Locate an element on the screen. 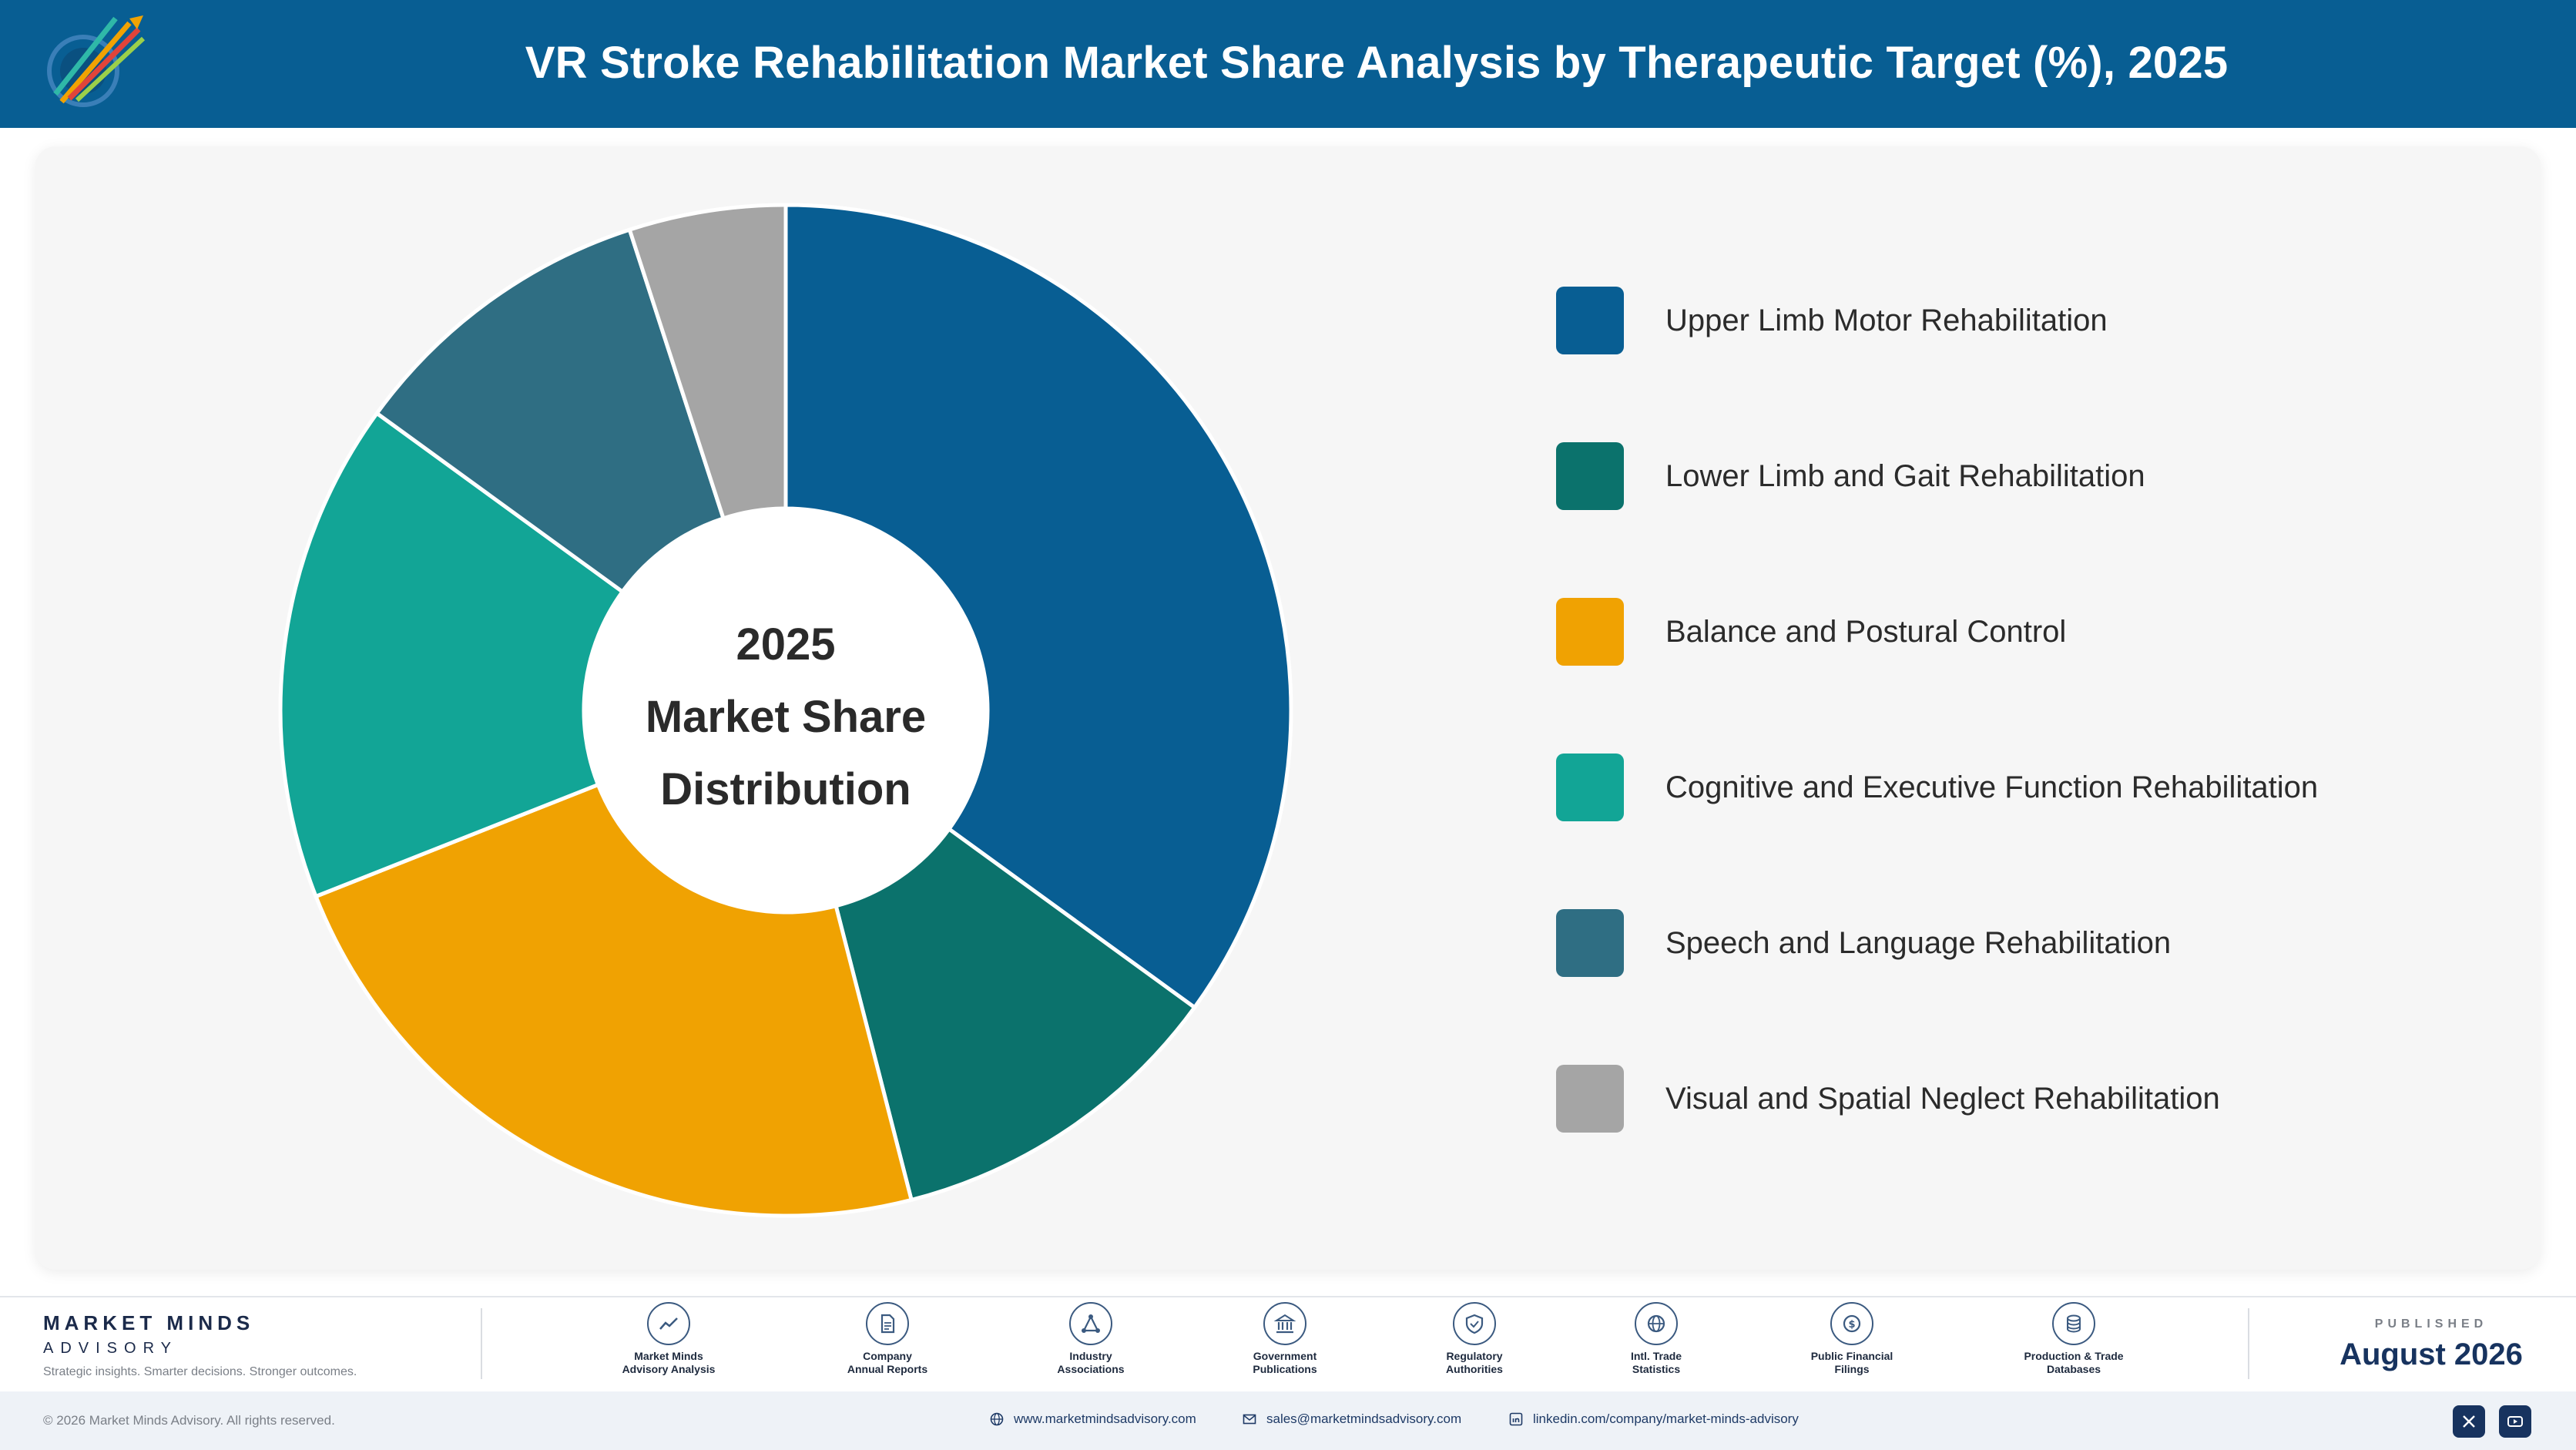 The height and width of the screenshot is (1450, 2576). trend-icon is located at coordinates (668, 1323).